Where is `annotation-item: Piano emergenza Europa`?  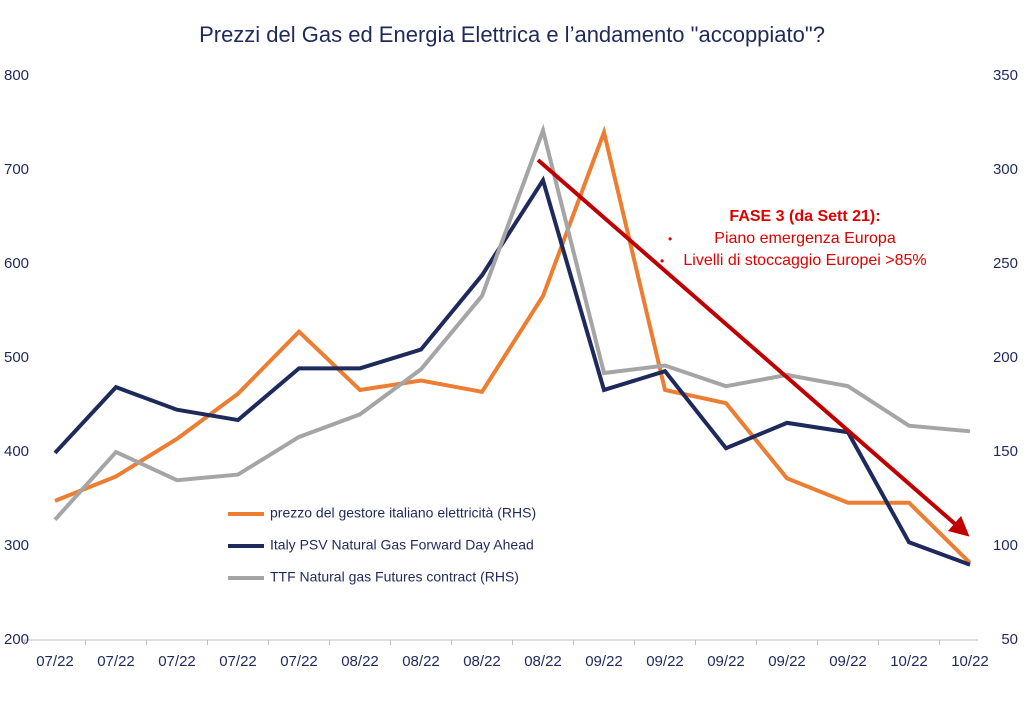 annotation-item: Piano emergenza Europa is located at coordinates (805, 239).